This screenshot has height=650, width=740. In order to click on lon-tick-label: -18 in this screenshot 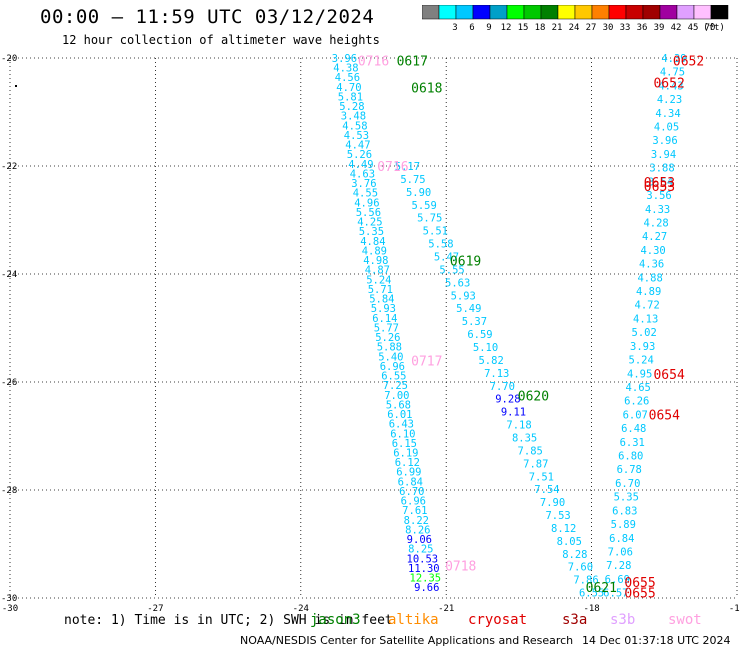, I will do `click(591, 608)`.